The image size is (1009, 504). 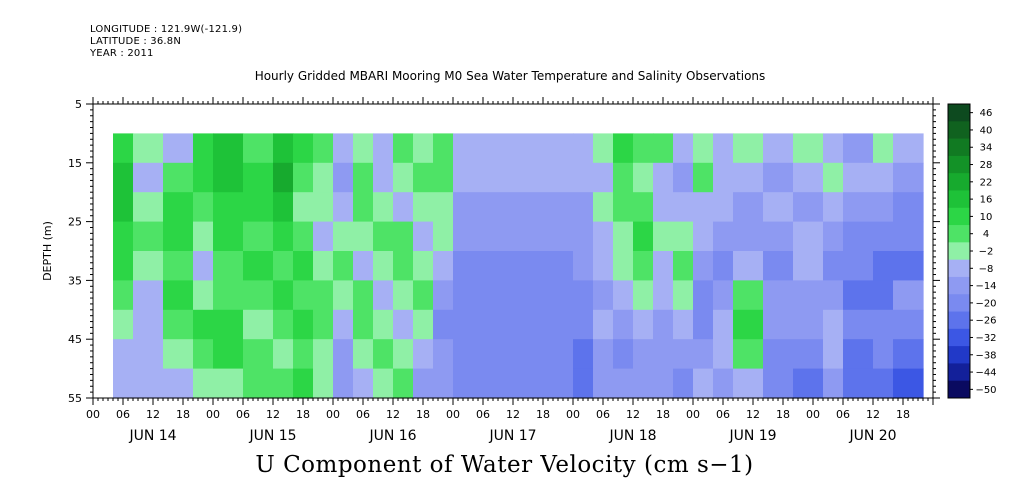 What do you see at coordinates (392, 436) in the screenshot?
I see `x-day-label: JUN 16` at bounding box center [392, 436].